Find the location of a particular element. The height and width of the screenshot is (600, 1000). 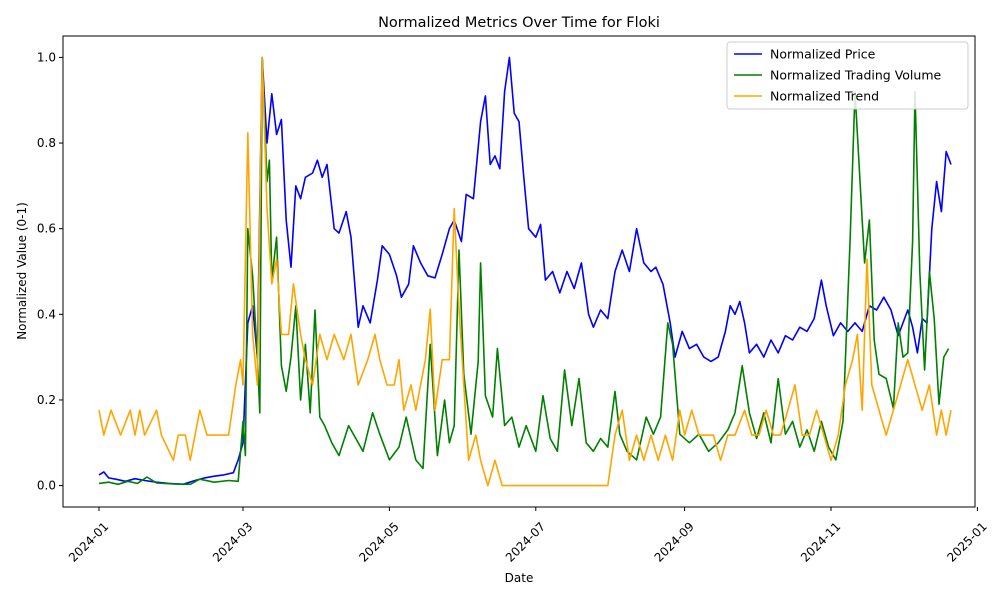

legend-label-1: Normalized Trading Volume is located at coordinates (855, 75).